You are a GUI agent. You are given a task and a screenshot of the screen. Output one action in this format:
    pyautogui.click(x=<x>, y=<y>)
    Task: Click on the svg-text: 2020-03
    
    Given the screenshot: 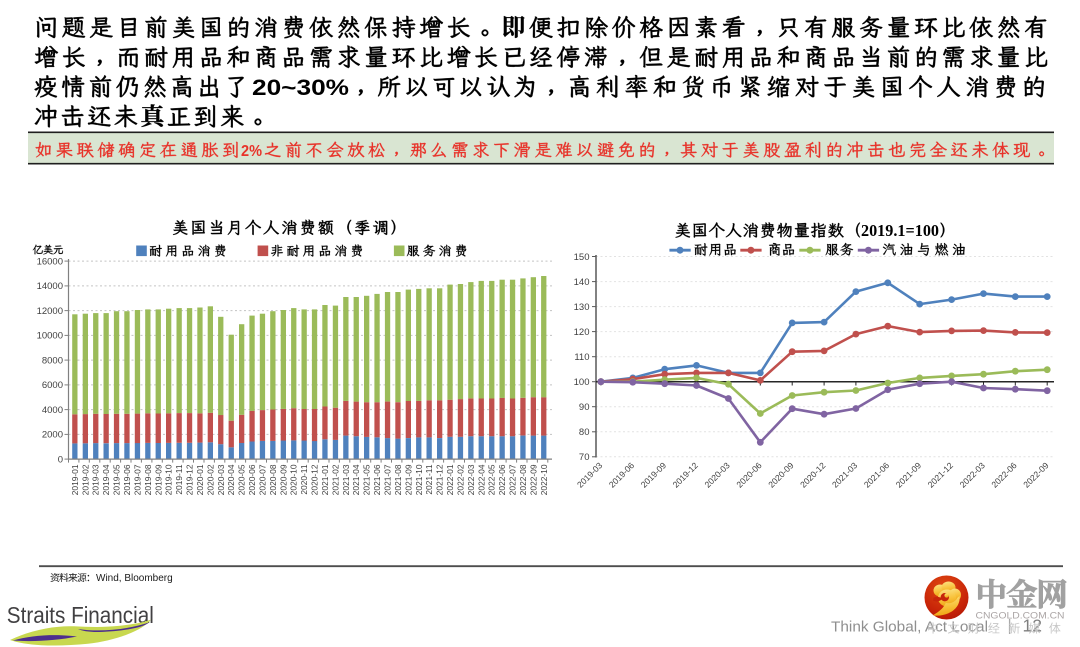 What is the action you would take?
    pyautogui.click(x=221, y=479)
    